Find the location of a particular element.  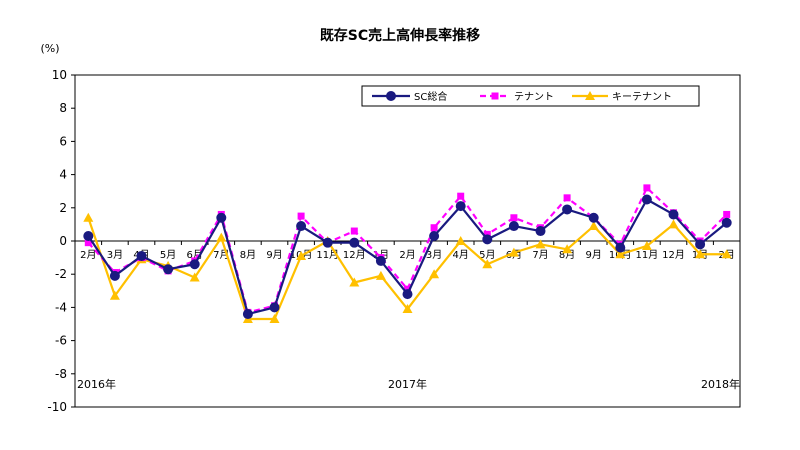

y-tick-label: 8 is located at coordinates (63, 108).